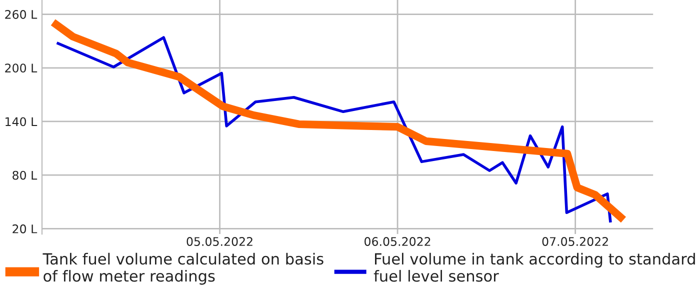 This screenshot has height=302, width=700. Describe the element at coordinates (397, 241) in the screenshot. I see `x-tick-label: 06.05.2022` at that location.